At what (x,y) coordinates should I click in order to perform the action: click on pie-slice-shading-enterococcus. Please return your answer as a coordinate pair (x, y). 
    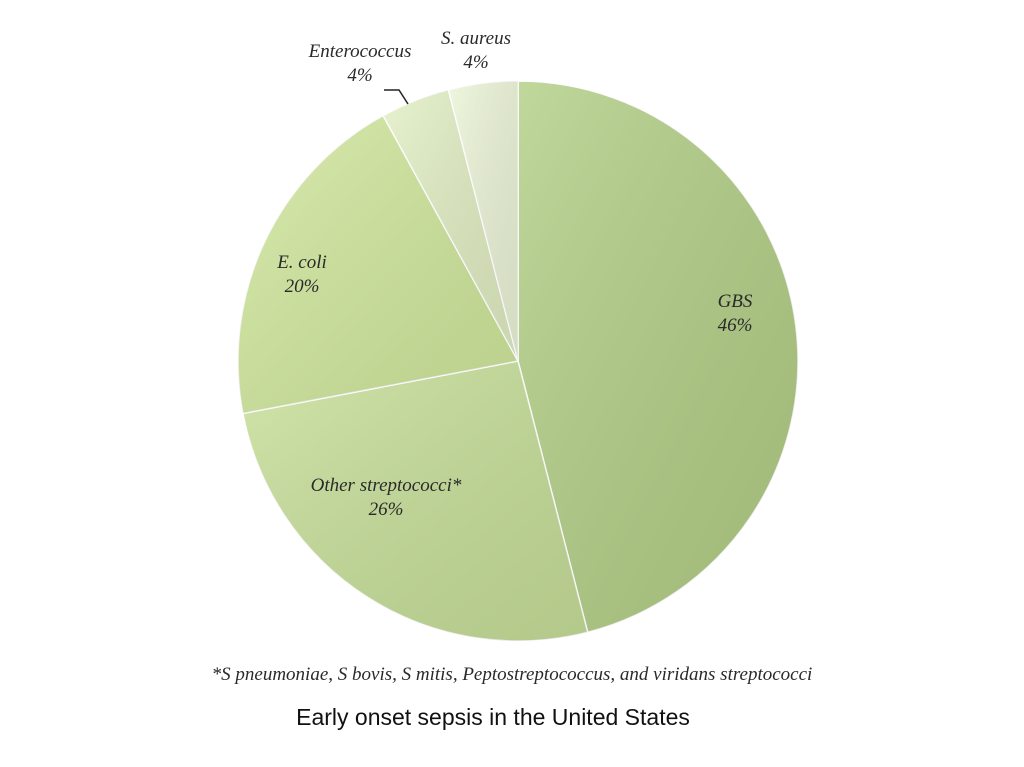
    Looking at the image, I should click on (450, 225).